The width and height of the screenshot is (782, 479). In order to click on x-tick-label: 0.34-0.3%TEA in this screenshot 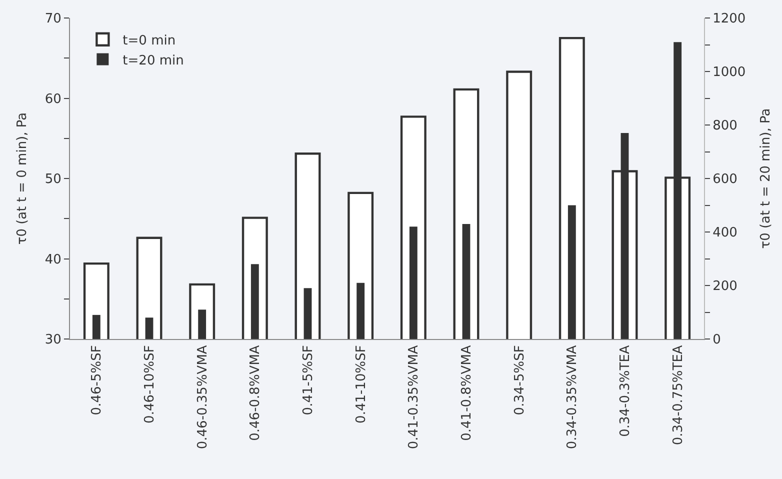, I will do `click(625, 391)`.